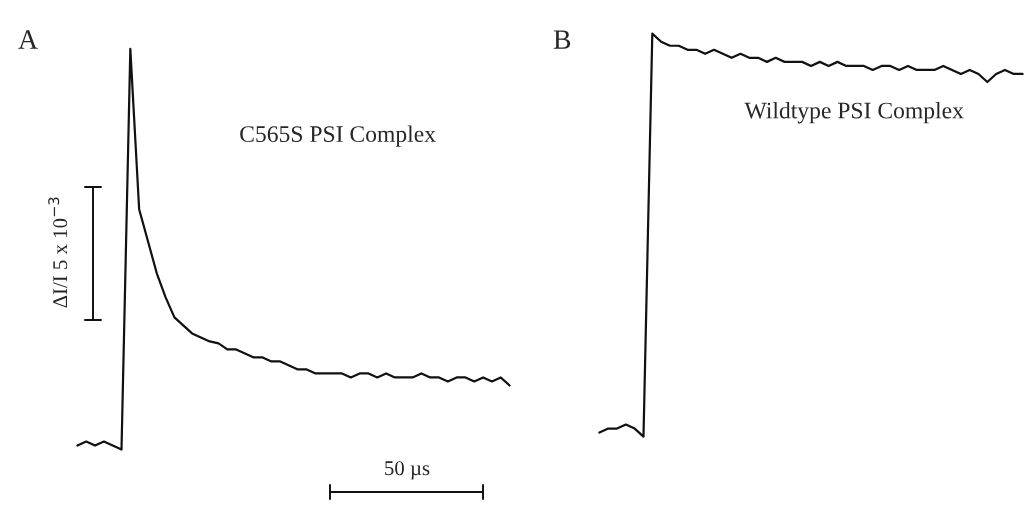  Describe the element at coordinates (58, 252) in the screenshot. I see `text: ΔI/I 5 x 10$^{−3}$` at that location.